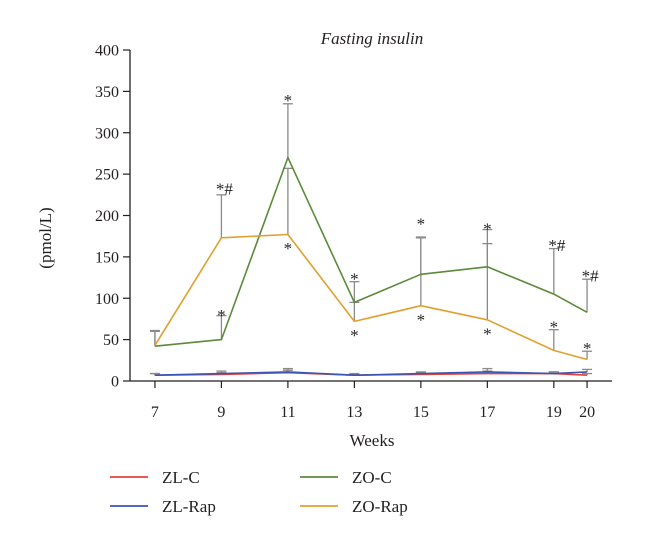 This screenshot has height=549, width=660. What do you see at coordinates (115, 382) in the screenshot?
I see `y-tick-label: 0` at bounding box center [115, 382].